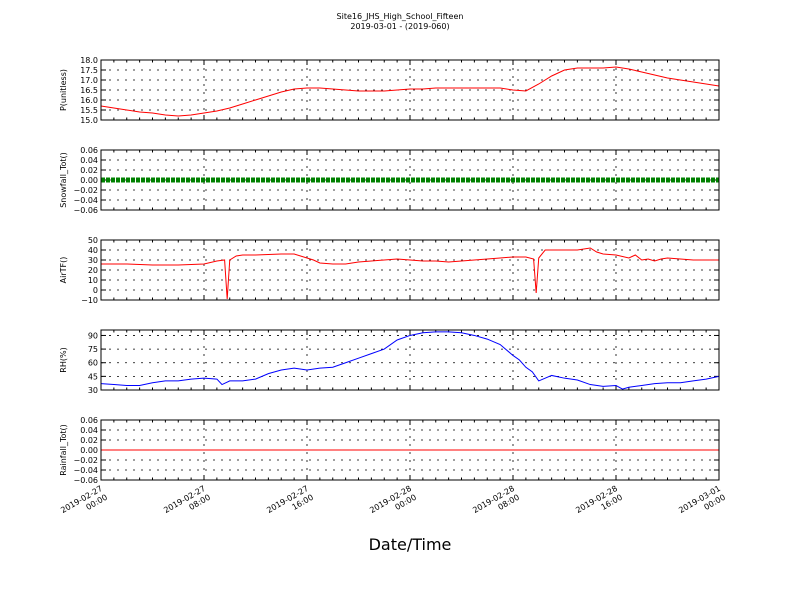  What do you see at coordinates (89, 90) in the screenshot?
I see `y-tick-label: 16.5` at bounding box center [89, 90].